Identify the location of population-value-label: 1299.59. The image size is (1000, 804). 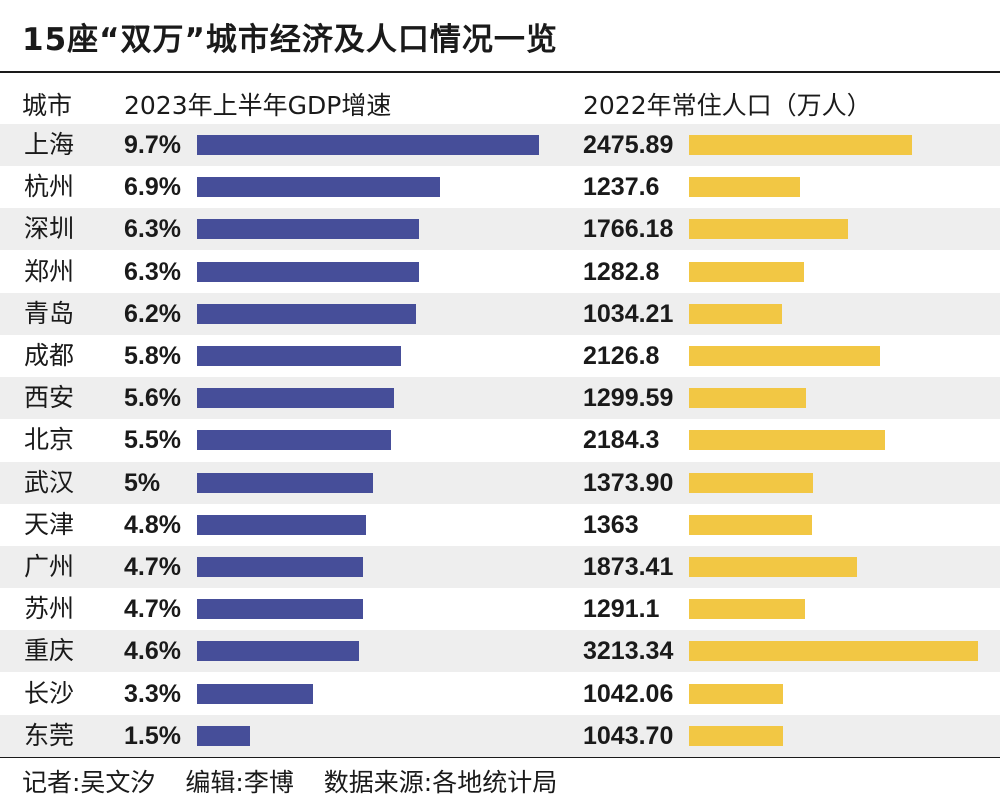
(628, 398).